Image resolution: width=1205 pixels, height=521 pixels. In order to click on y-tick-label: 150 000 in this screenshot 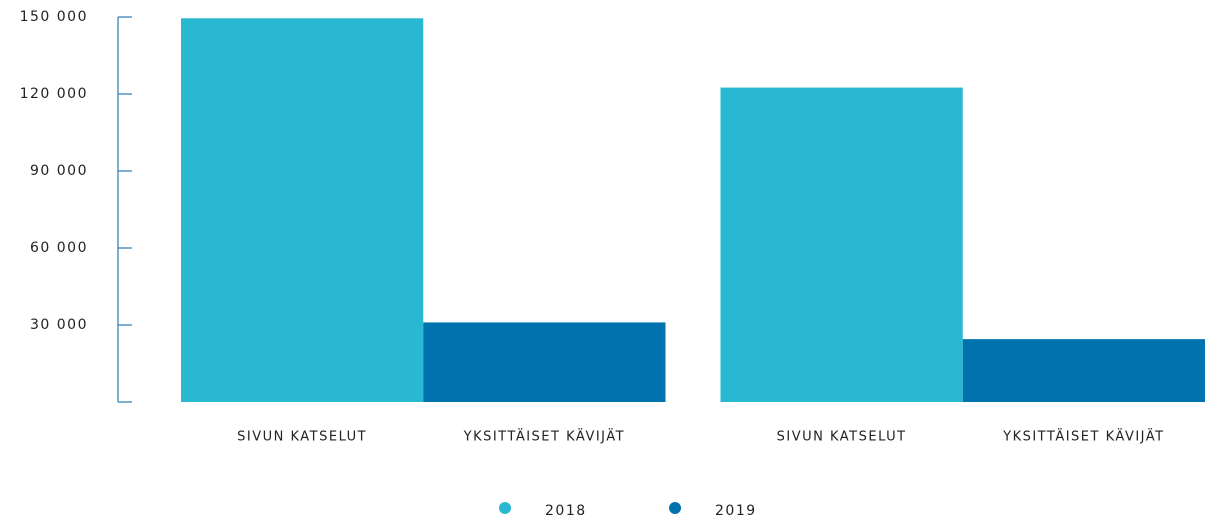, I will do `click(54, 17)`.